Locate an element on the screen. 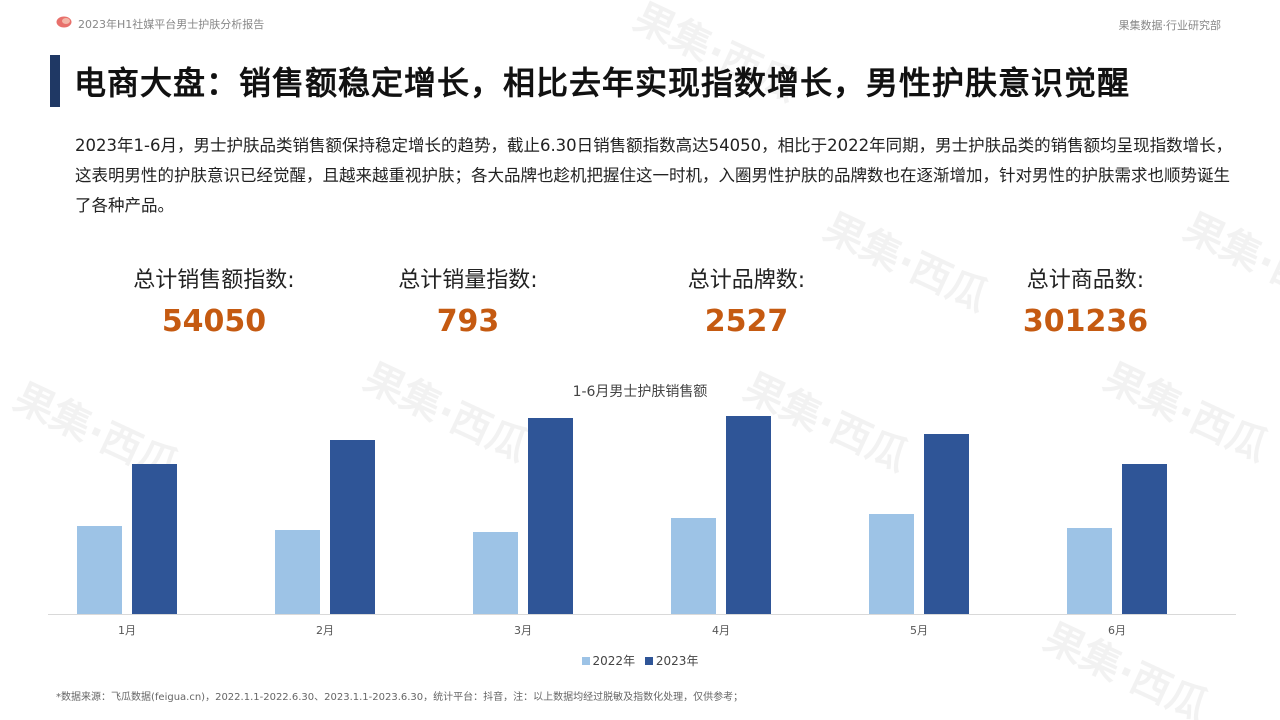 Image resolution: width=1280 pixels, height=720 pixels. kpi-label: 总计品牌数: is located at coordinates (746, 280).